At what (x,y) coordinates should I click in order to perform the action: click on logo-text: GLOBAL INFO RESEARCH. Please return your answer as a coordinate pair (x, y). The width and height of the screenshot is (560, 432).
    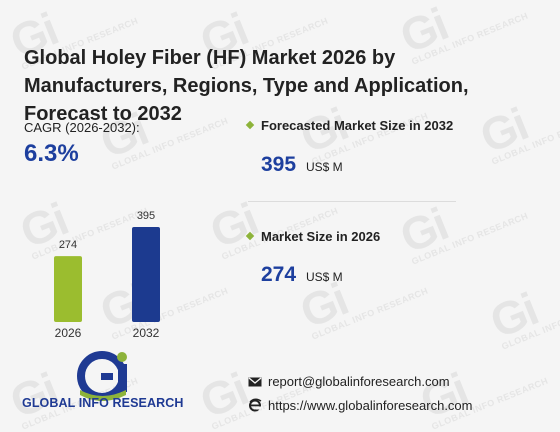
    Looking at the image, I should click on (103, 403).